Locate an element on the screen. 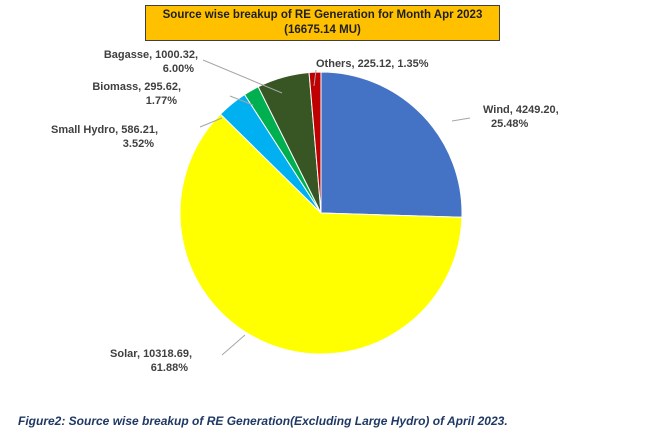  leader-line-others is located at coordinates (315, 78).